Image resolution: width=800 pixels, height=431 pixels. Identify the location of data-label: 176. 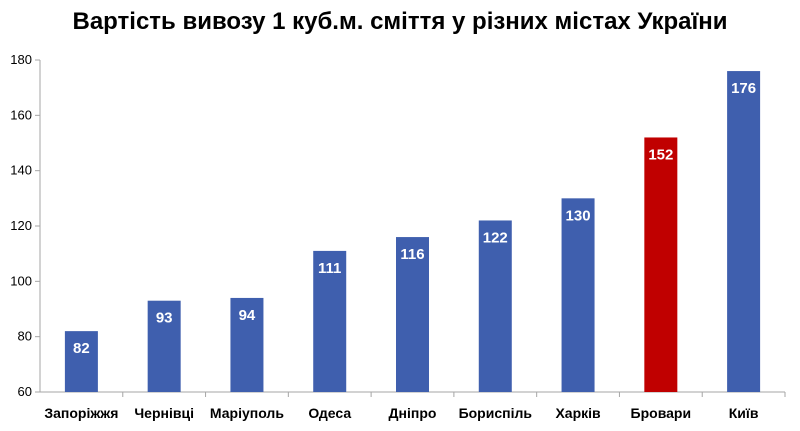
(743, 88).